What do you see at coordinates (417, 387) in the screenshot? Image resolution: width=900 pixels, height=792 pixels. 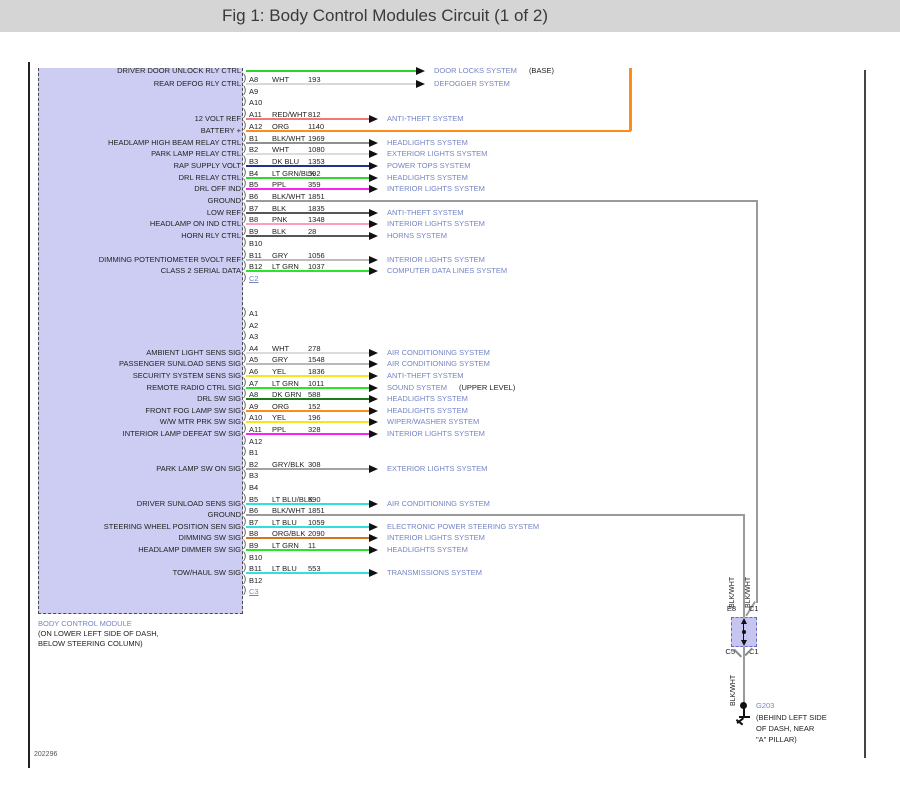 I see `system-label: SOUND SYSTEM` at bounding box center [417, 387].